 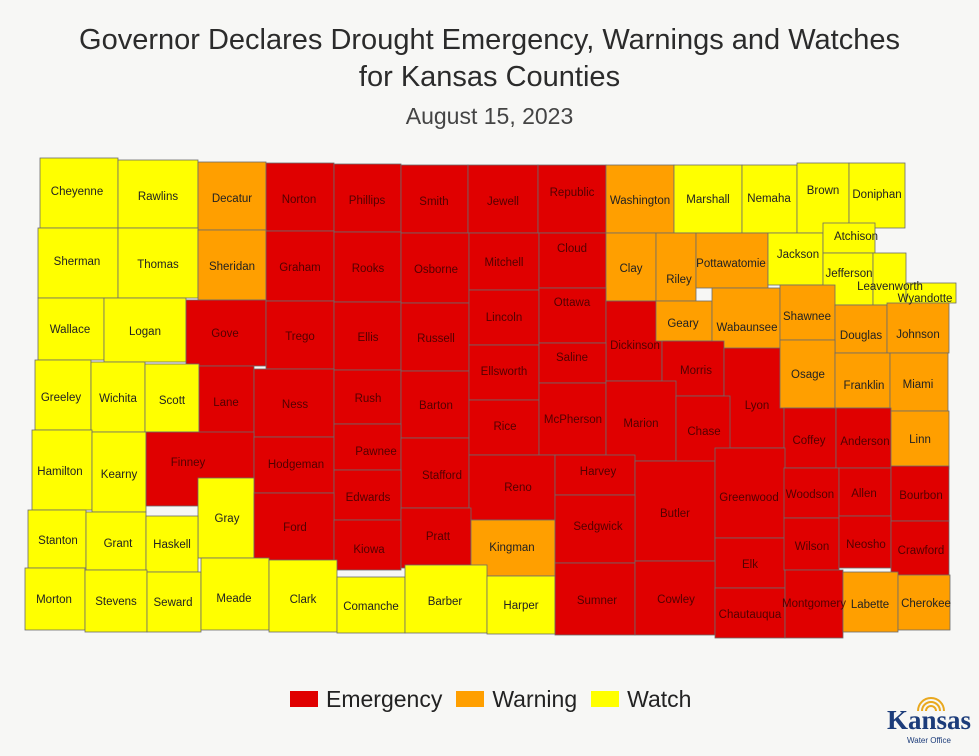 I want to click on county-ford, so click(x=294, y=527).